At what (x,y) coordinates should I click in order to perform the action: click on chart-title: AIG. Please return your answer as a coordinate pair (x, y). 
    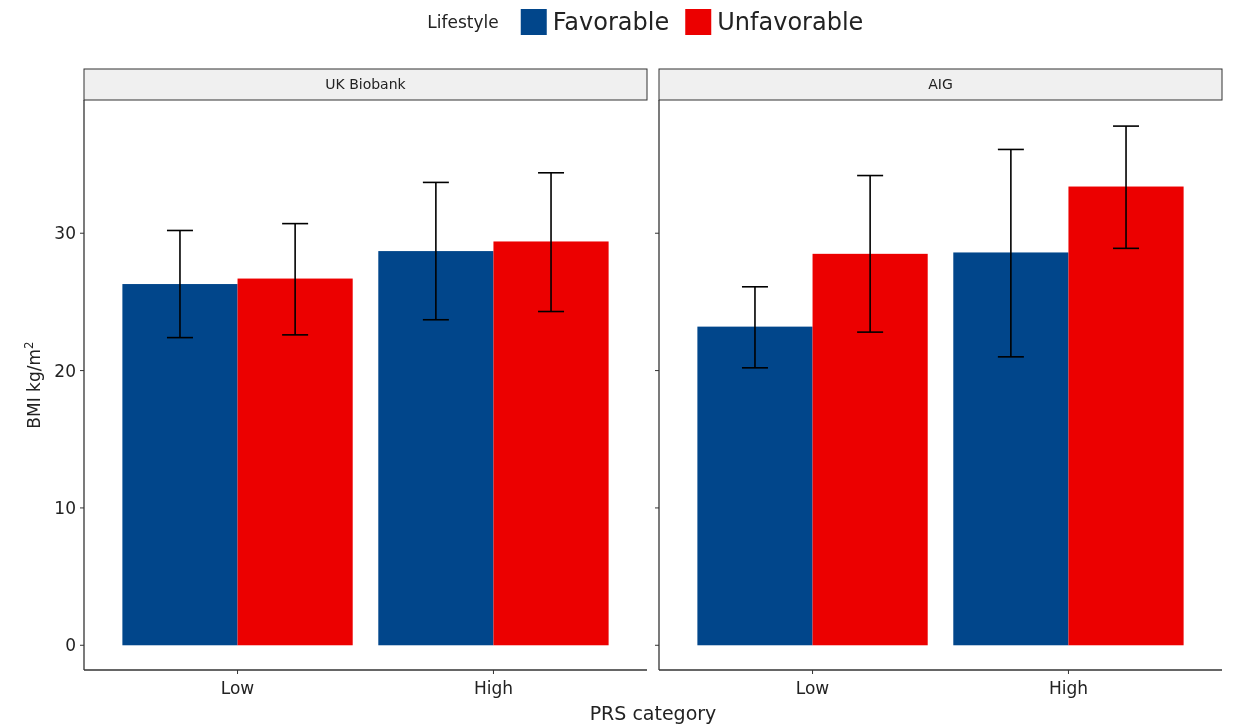
    Looking at the image, I should click on (940, 84).